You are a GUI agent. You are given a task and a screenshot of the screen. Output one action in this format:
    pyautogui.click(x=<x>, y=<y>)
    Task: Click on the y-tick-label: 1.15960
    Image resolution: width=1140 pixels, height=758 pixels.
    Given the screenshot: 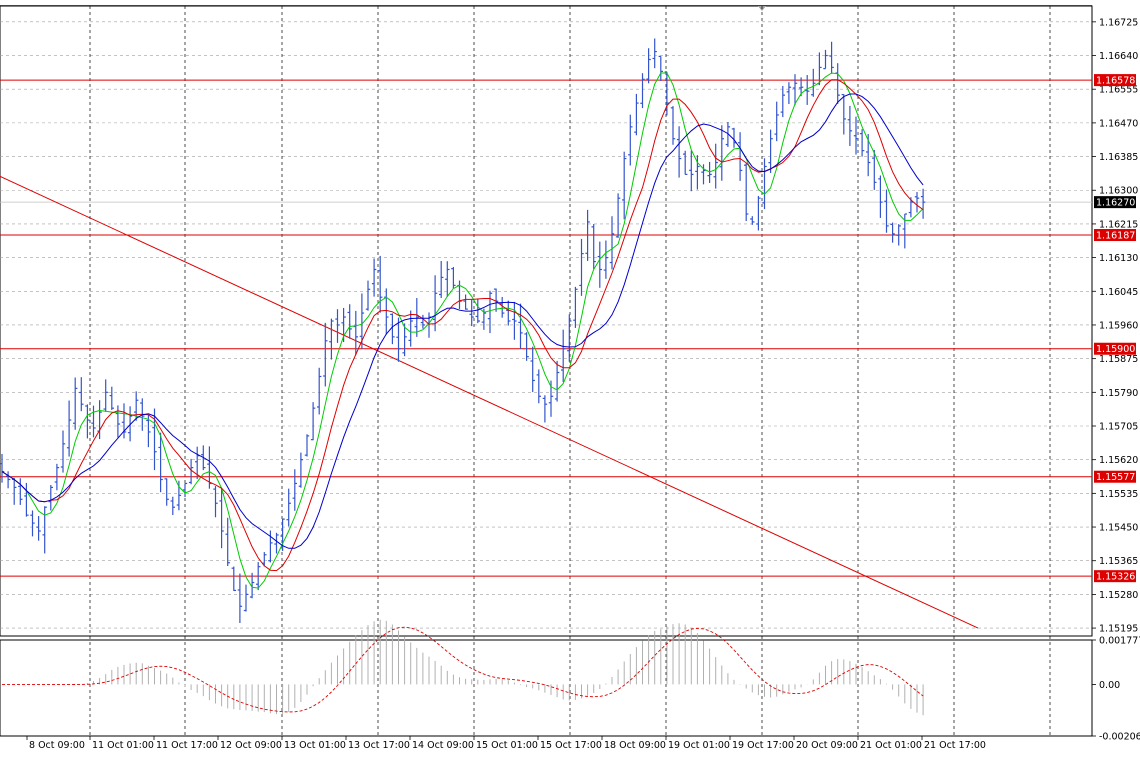 What is the action you would take?
    pyautogui.click(x=1118, y=325)
    